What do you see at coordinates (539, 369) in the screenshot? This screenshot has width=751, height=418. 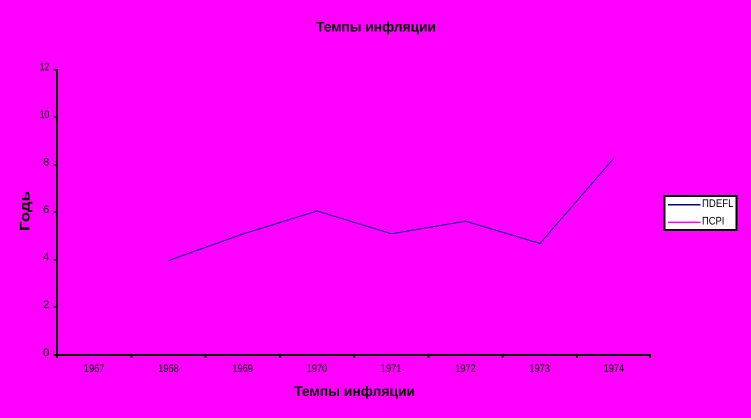 I see `svg-text: 1973` at bounding box center [539, 369].